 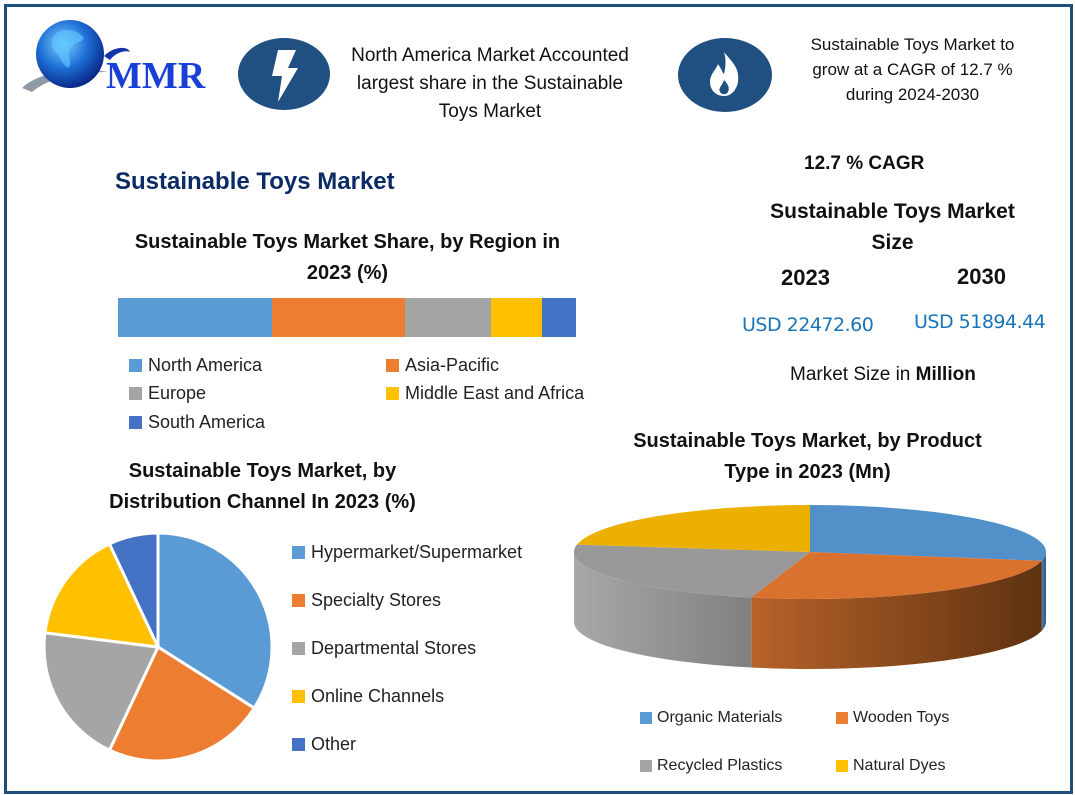 What do you see at coordinates (417, 552) in the screenshot?
I see `legend-label: Hypermarket/Supermarket` at bounding box center [417, 552].